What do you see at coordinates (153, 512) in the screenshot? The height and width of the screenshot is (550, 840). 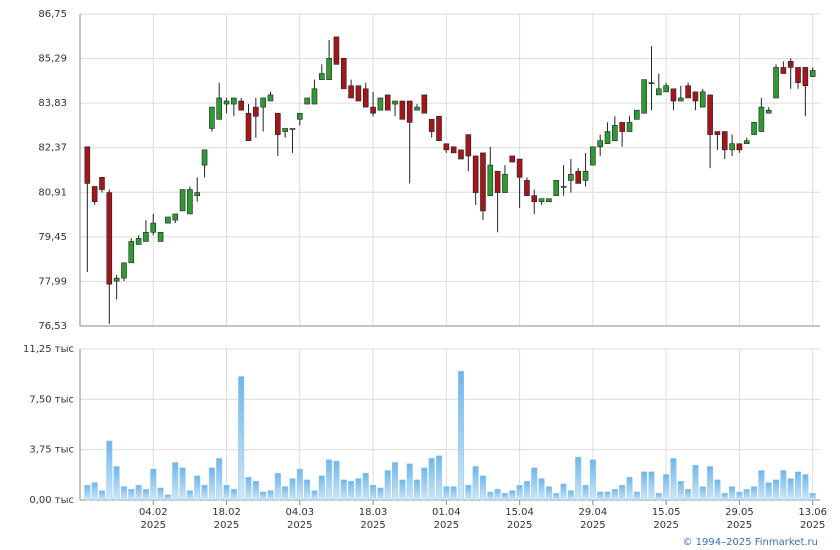 I see `x-tick-label: 04.02` at bounding box center [153, 512].